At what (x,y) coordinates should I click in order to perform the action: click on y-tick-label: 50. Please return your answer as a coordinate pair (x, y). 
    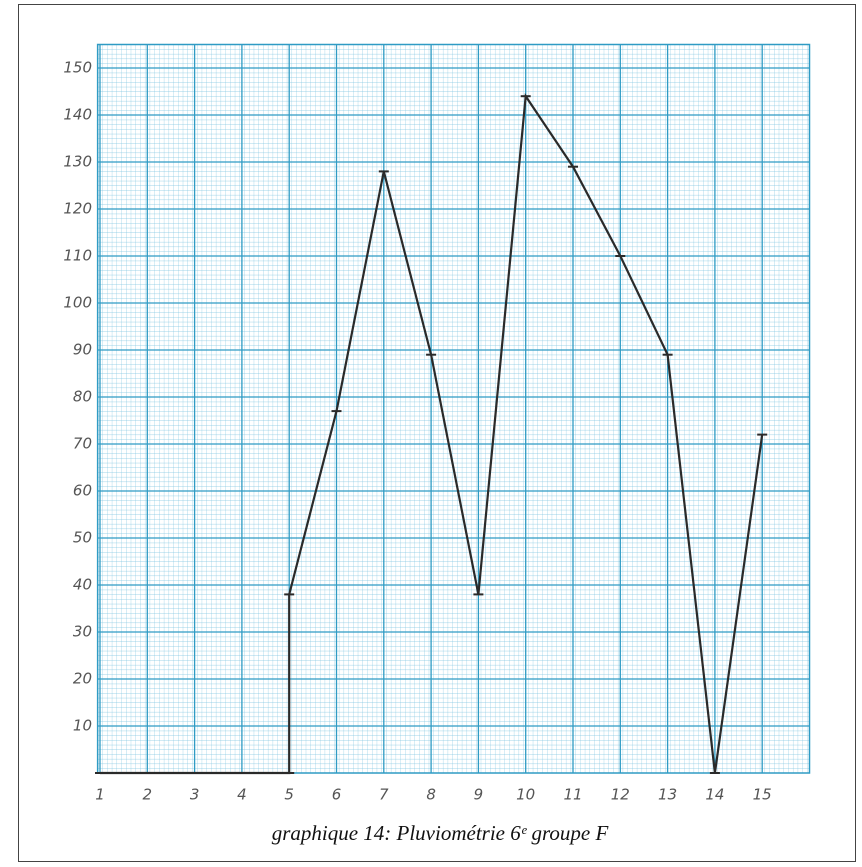
    Looking at the image, I should click on (82, 538).